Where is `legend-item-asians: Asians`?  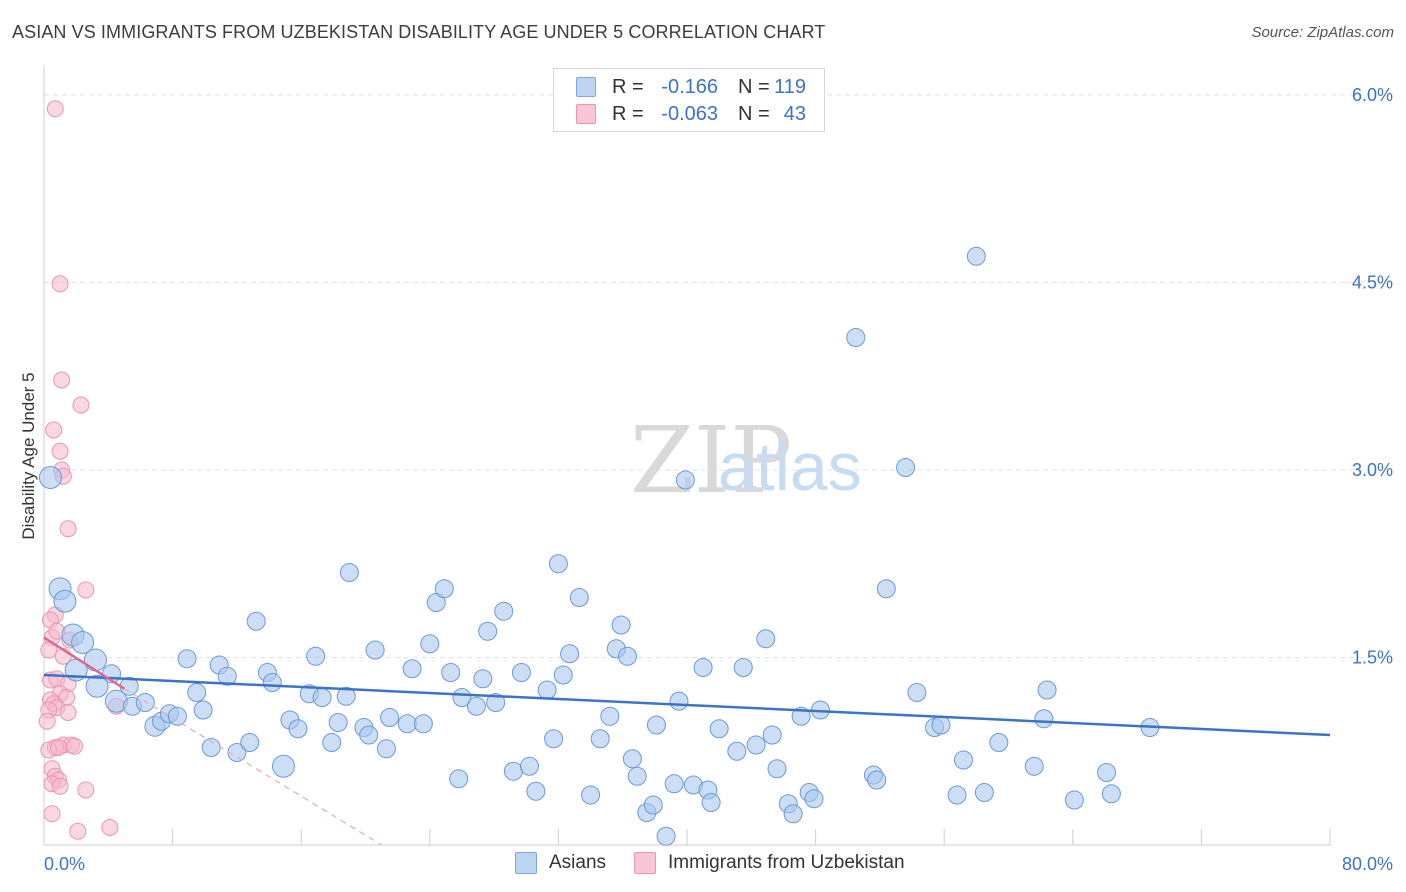
legend-item-asians: Asians is located at coordinates (560, 863).